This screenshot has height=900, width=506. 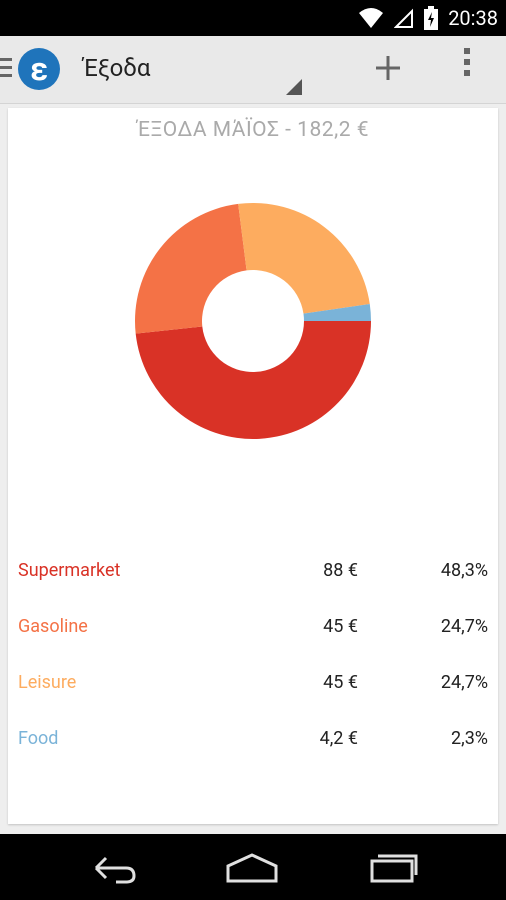 What do you see at coordinates (294, 87) in the screenshot?
I see `spinner-indicator-icon` at bounding box center [294, 87].